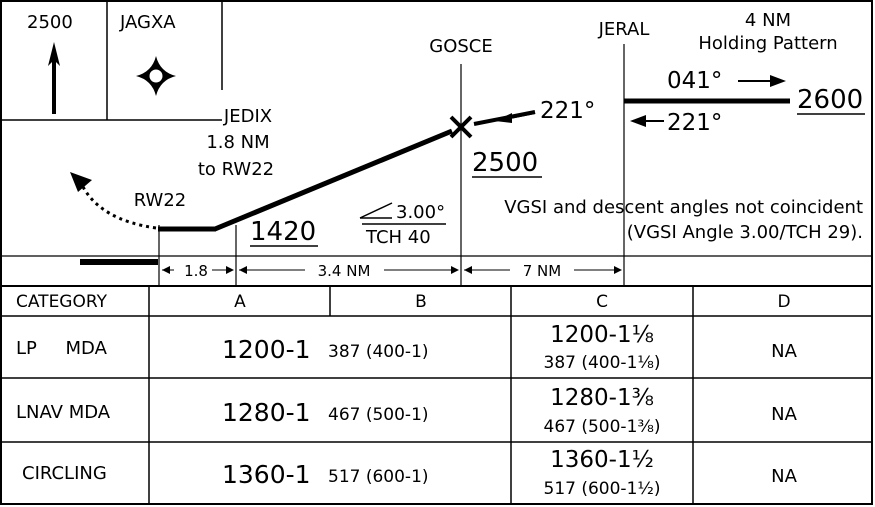 The image size is (875, 507). What do you see at coordinates (147, 22) in the screenshot?
I see `iaf-name: JAGXA` at bounding box center [147, 22].